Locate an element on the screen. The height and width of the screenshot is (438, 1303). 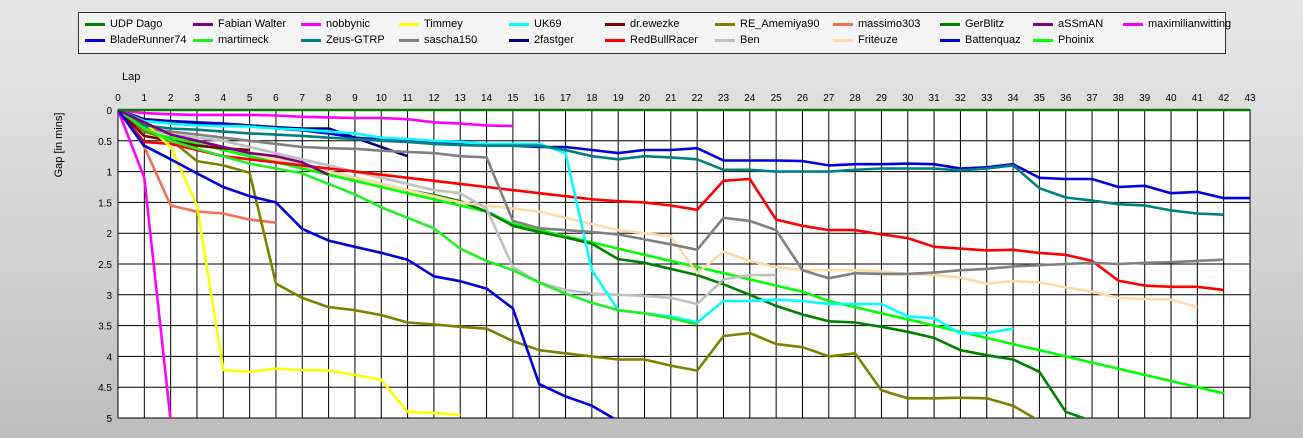
x-tick-label: 4 is located at coordinates (224, 98).